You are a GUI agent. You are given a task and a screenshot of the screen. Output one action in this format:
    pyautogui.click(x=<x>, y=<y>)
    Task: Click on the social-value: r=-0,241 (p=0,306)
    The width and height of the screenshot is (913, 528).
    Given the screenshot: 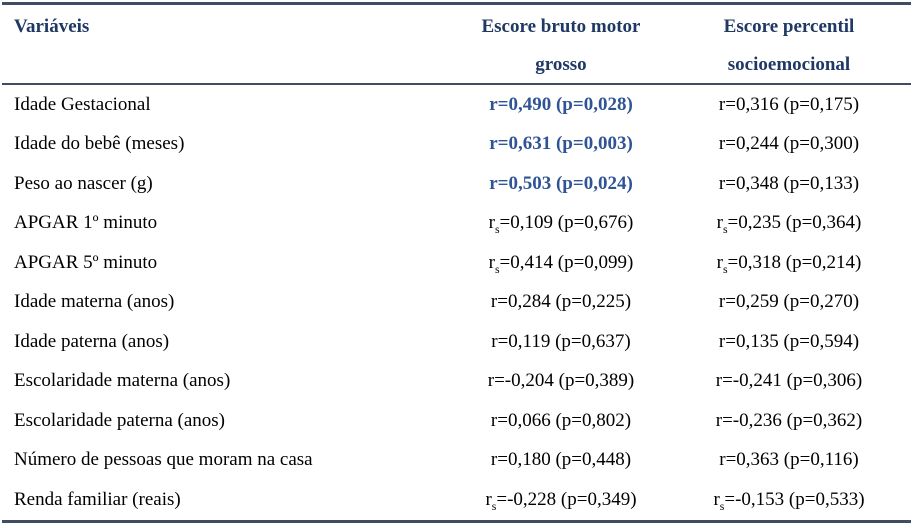 What is the action you would take?
    pyautogui.click(x=789, y=381)
    